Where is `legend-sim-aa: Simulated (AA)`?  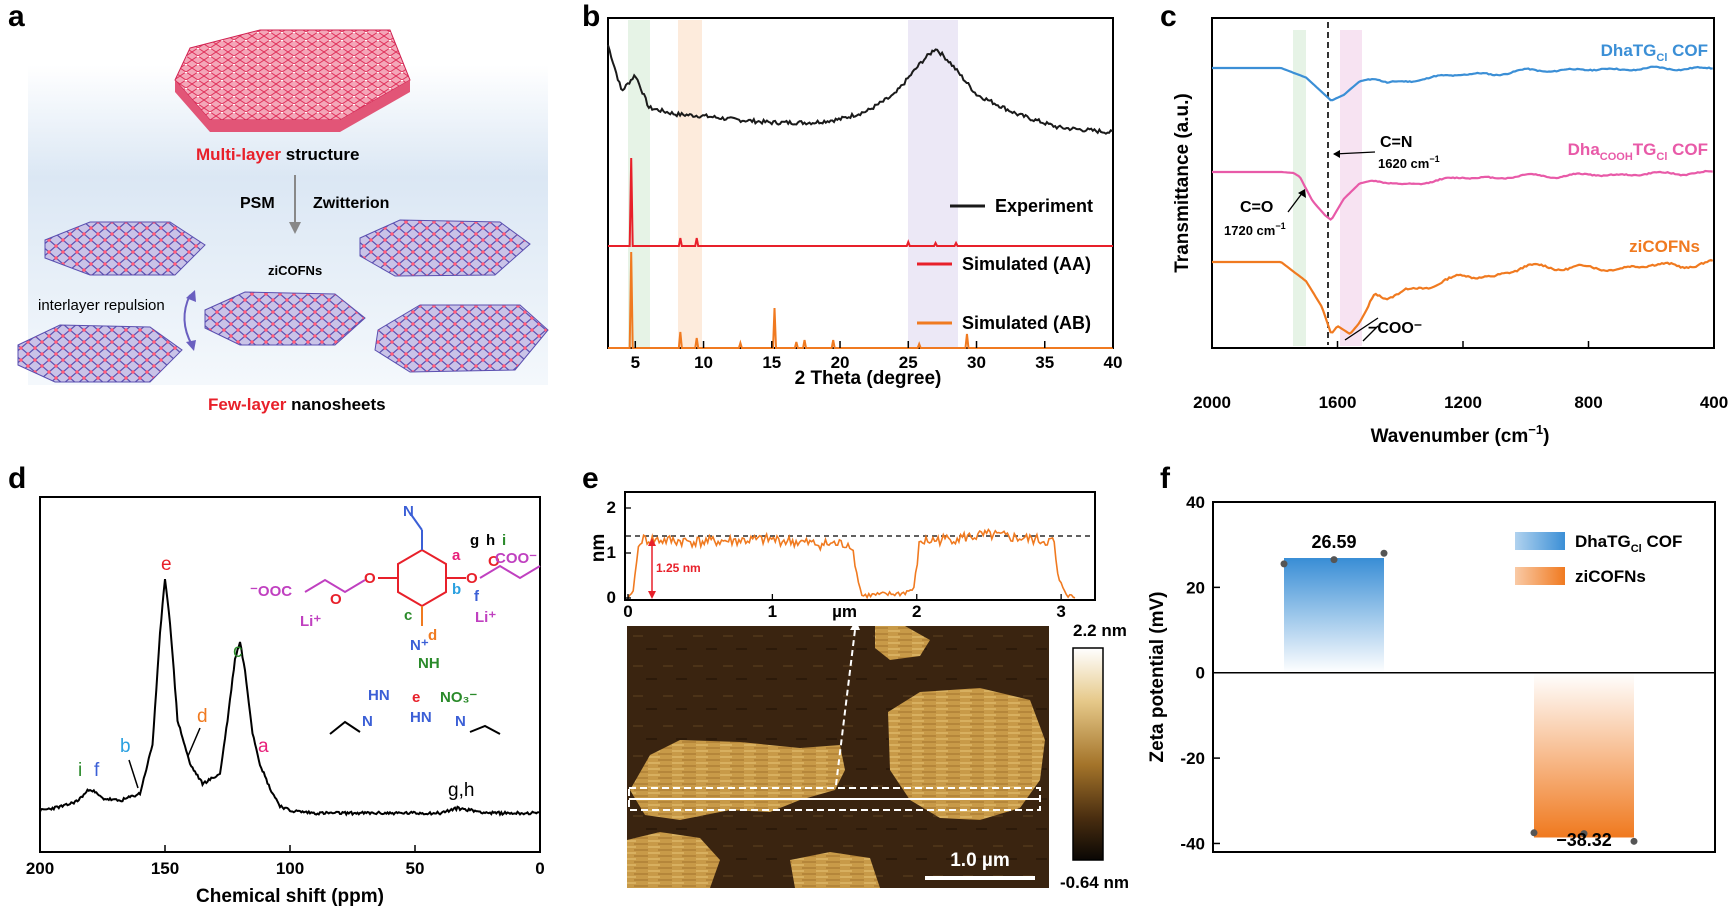
legend-sim-aa: Simulated (AA) is located at coordinates (1026, 264).